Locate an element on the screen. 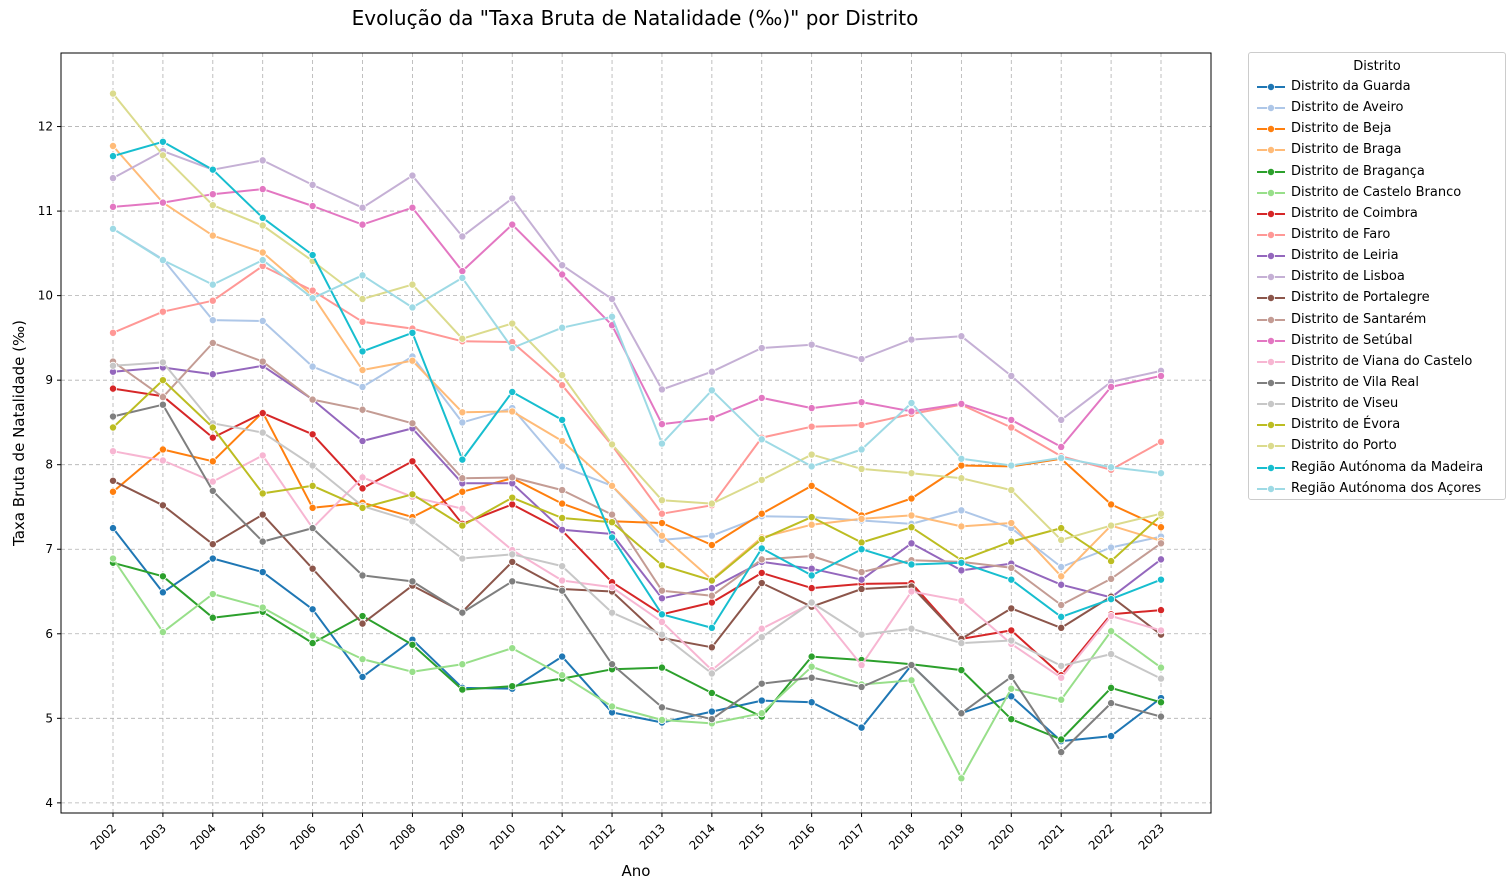 This screenshot has height=890, width=1512. legend-label: Distrito de Setúbal is located at coordinates (1352, 340).